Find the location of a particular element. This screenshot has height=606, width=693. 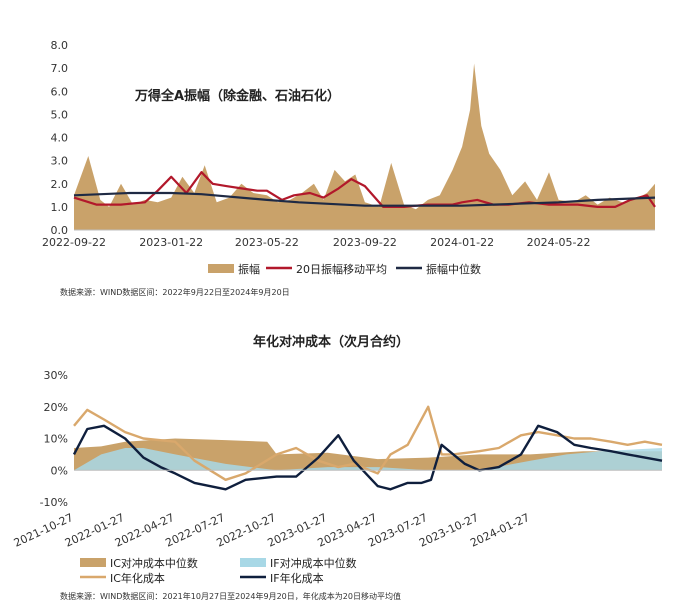

legend-label-median: 振幅中位数 is located at coordinates (453, 269).